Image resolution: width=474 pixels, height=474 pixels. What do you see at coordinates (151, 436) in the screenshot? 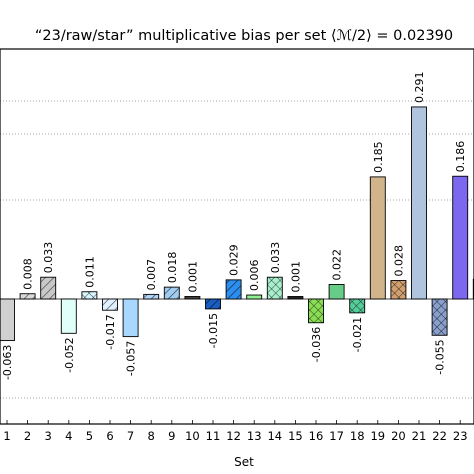
I see `x-tick-label-8: 8` at bounding box center [151, 436].